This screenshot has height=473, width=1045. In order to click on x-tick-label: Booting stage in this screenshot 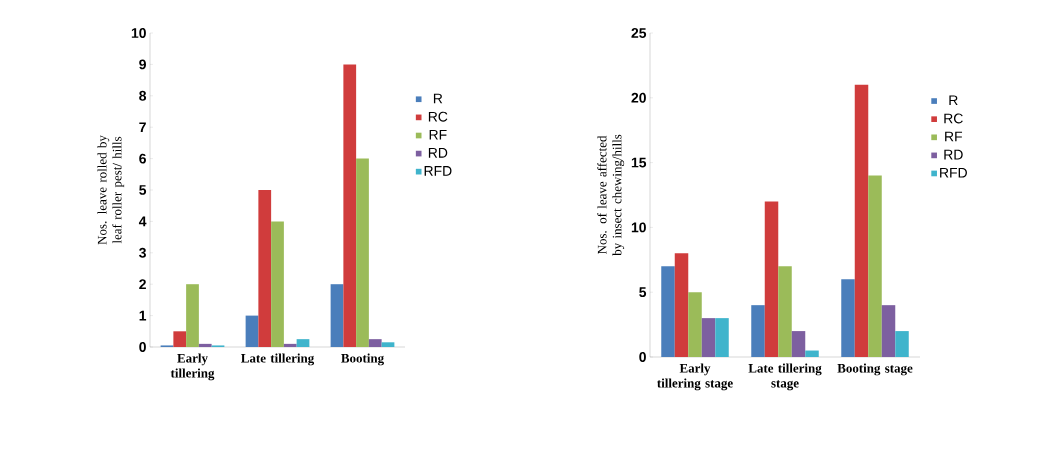, I will do `click(875, 369)`.